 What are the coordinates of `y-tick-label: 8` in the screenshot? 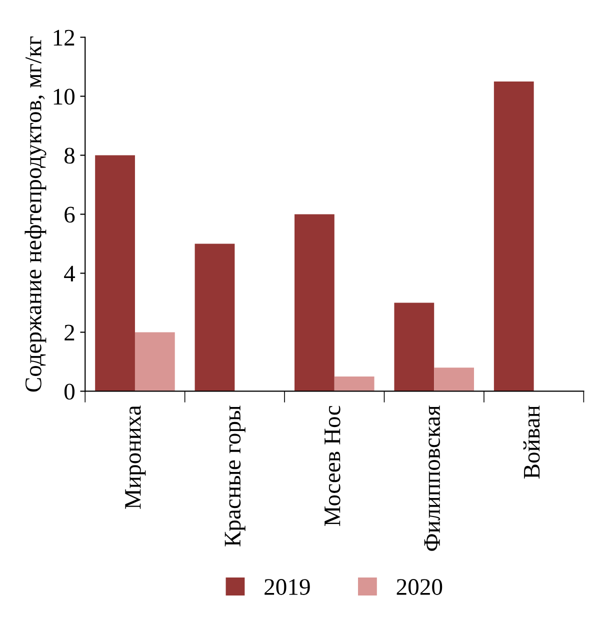 It's located at (69, 156).